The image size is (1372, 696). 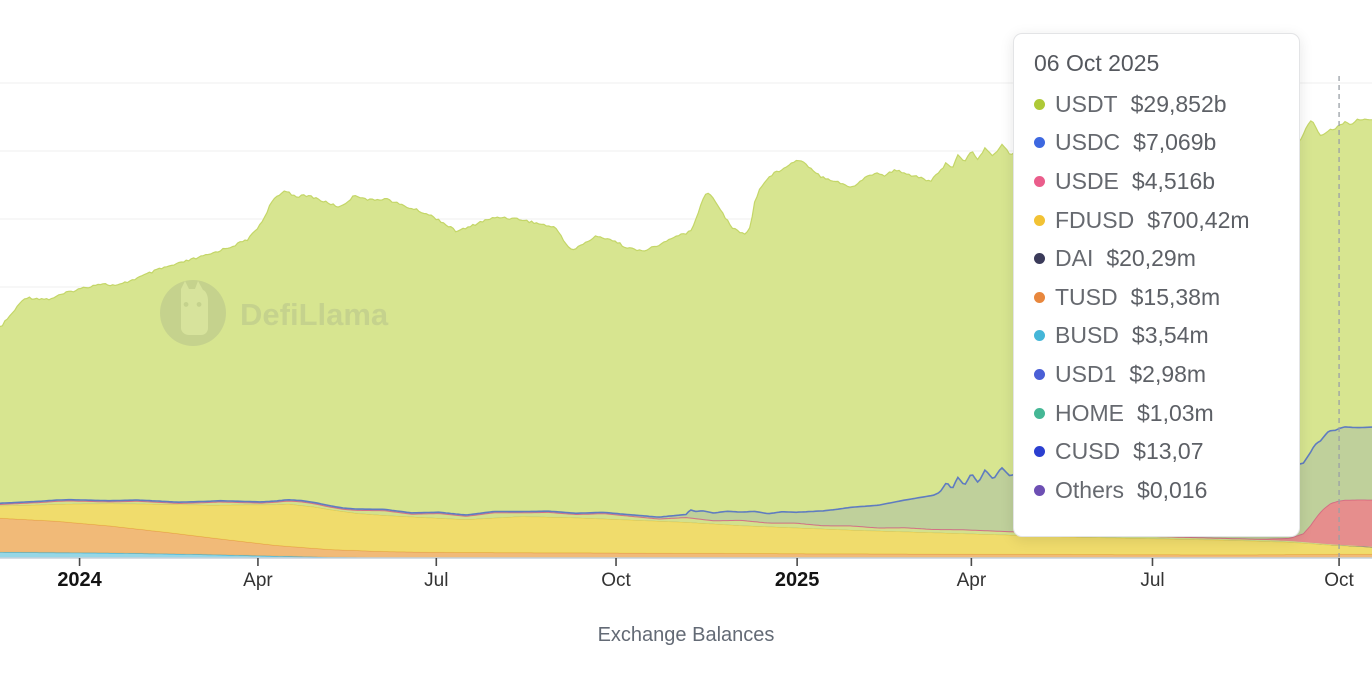 I want to click on tooltip-series-value: $20,29m, so click(x=1151, y=258).